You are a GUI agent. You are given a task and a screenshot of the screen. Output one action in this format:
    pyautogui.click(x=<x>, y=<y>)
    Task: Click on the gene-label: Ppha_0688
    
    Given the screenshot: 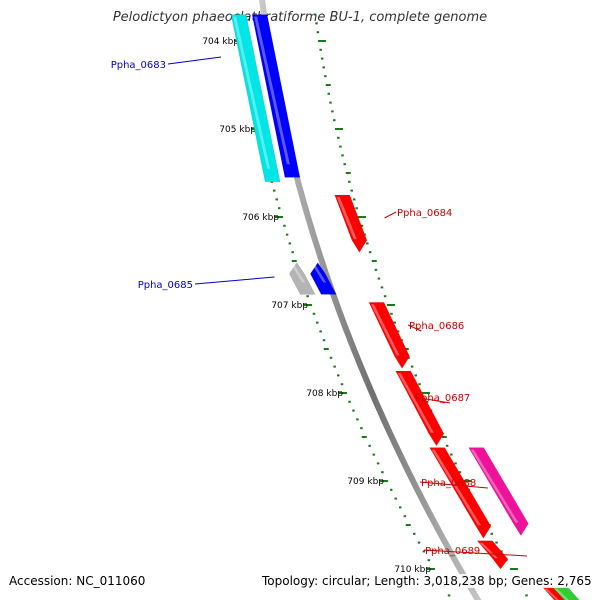 What is the action you would take?
    pyautogui.click(x=448, y=483)
    